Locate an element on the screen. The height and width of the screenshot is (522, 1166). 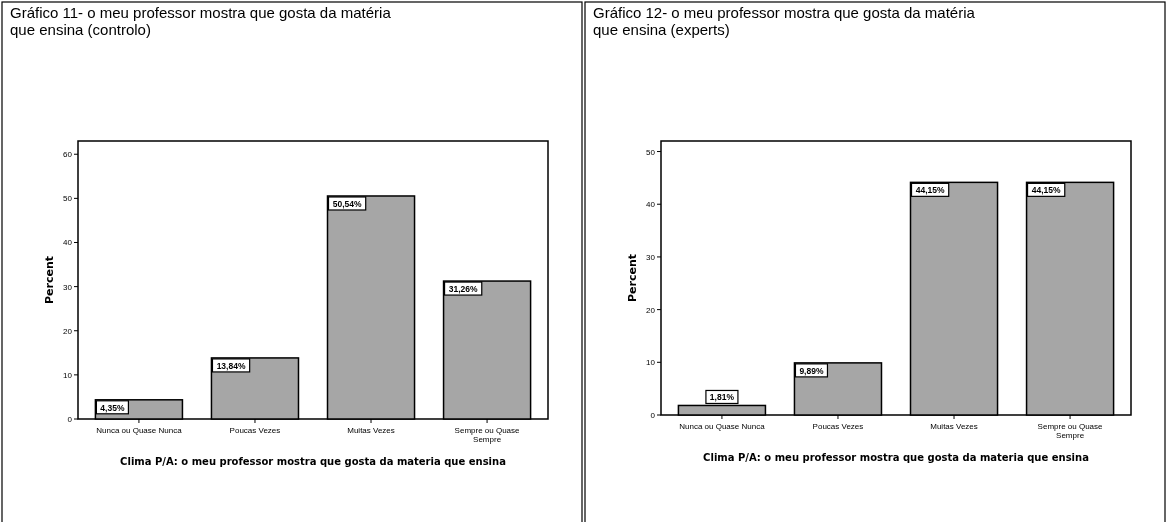
data-label: 31,26% is located at coordinates (463, 289).